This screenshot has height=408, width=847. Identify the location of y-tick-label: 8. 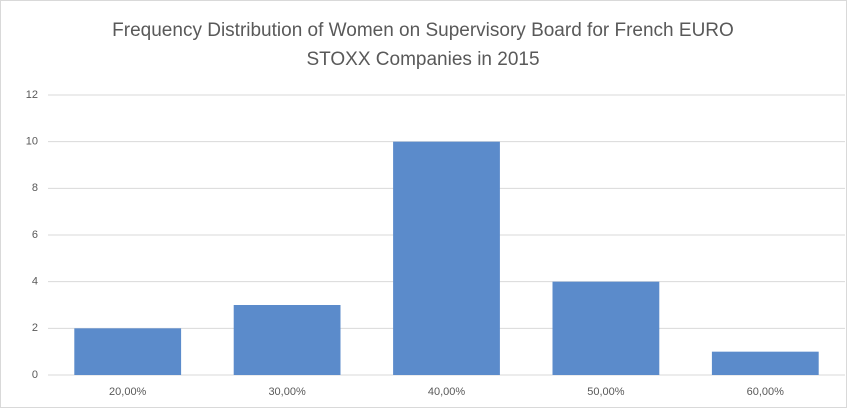
(35, 188).